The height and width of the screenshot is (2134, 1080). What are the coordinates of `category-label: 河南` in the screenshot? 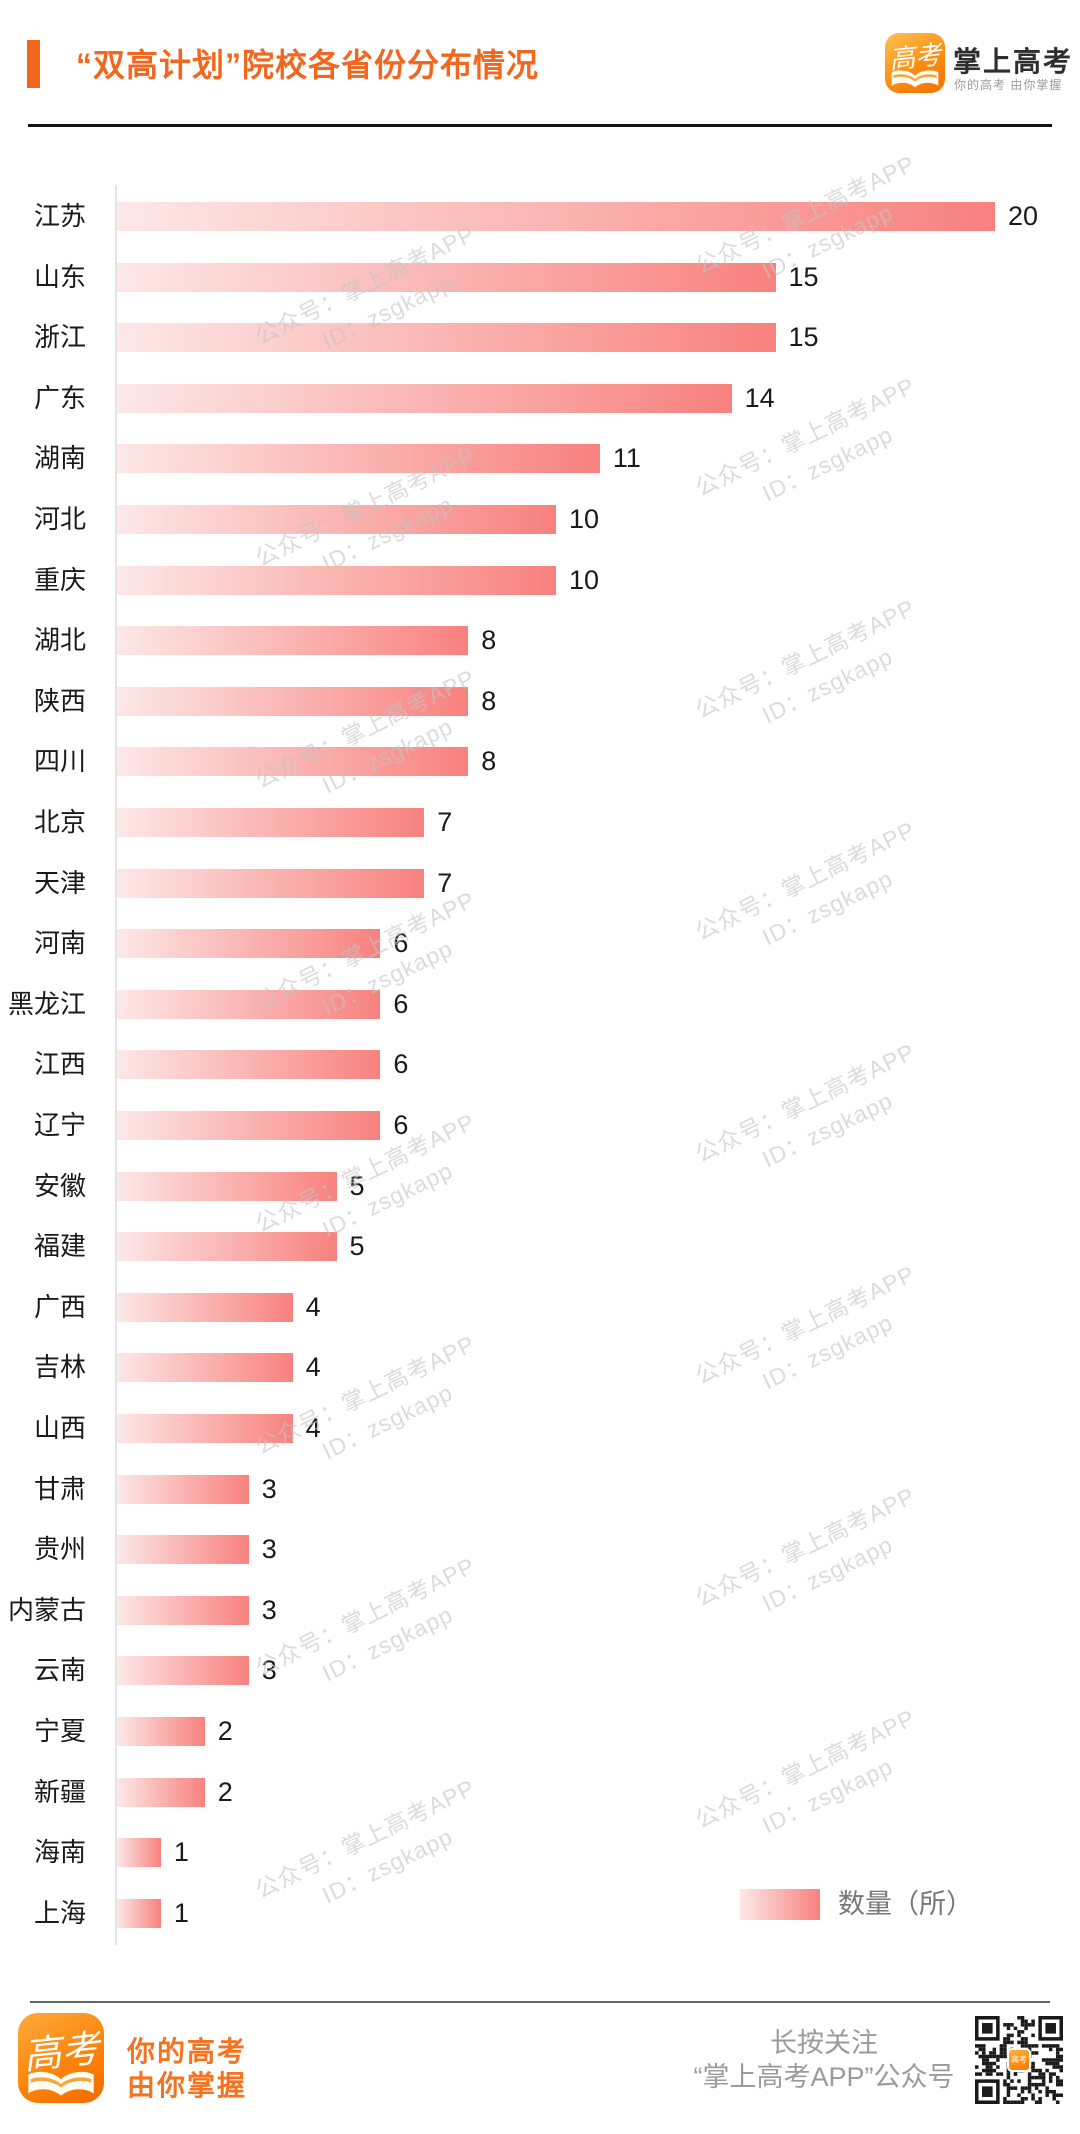 It's located at (59, 943).